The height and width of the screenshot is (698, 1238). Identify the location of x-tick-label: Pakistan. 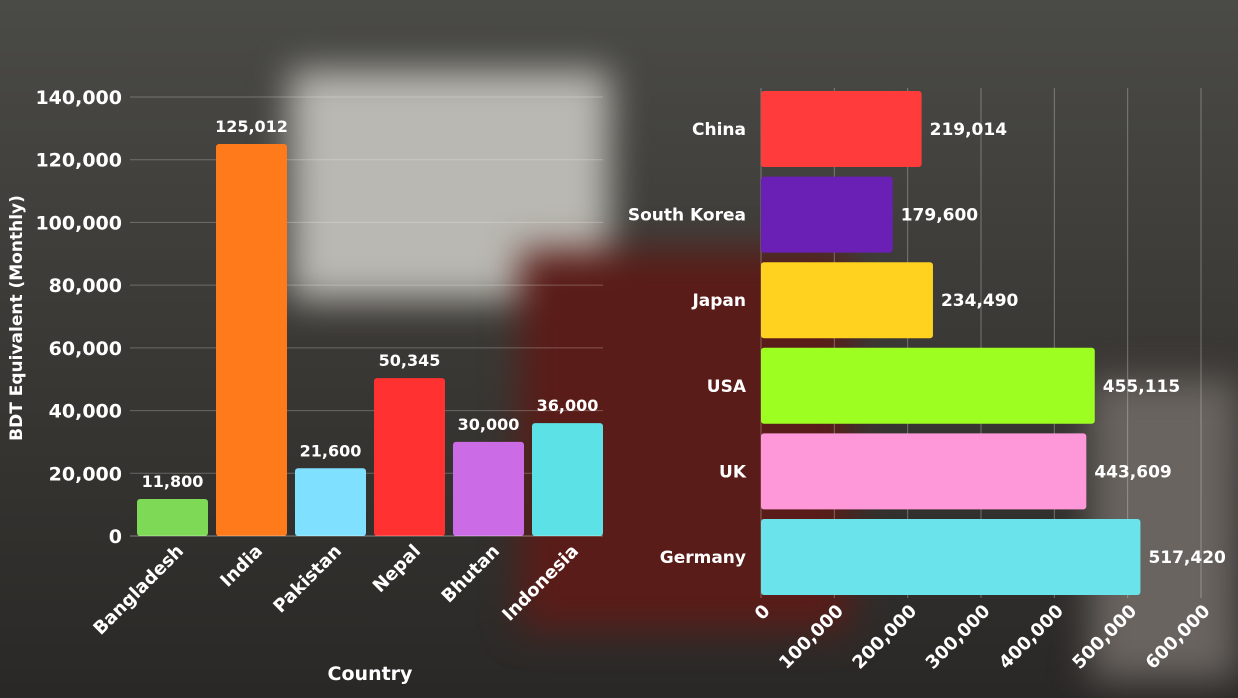
(307, 579).